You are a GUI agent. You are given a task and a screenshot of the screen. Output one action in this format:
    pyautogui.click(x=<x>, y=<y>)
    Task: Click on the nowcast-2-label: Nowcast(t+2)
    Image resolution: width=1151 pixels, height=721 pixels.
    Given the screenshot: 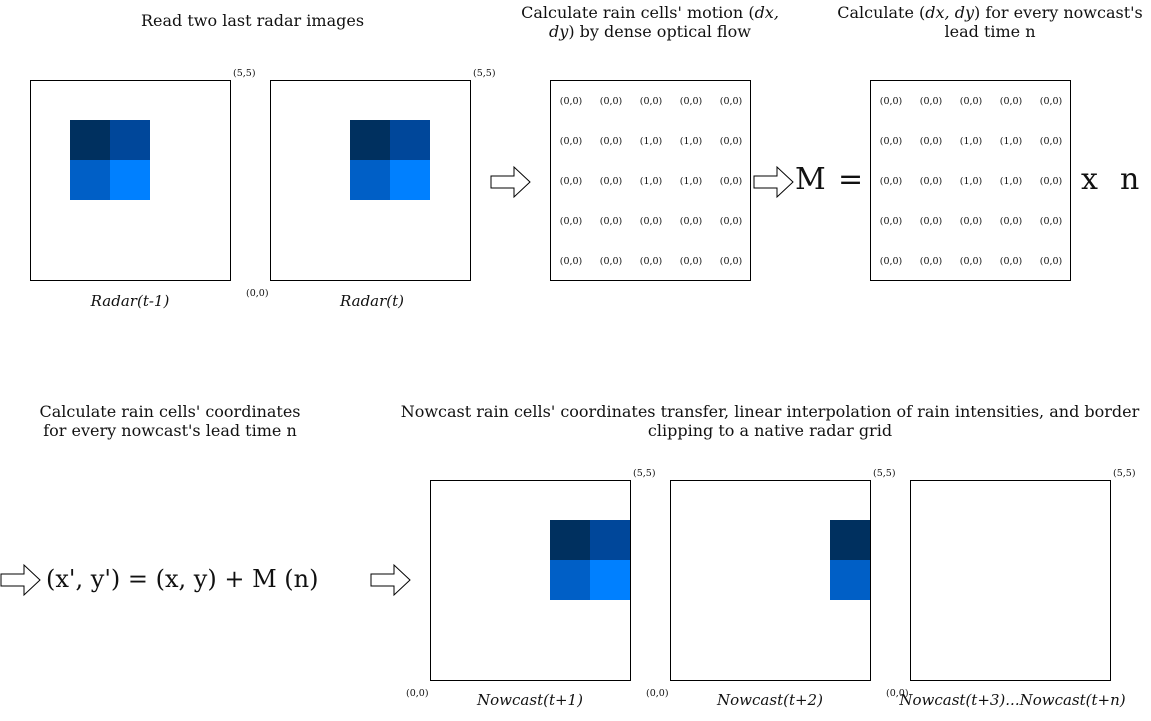 What is the action you would take?
    pyautogui.click(x=770, y=700)
    